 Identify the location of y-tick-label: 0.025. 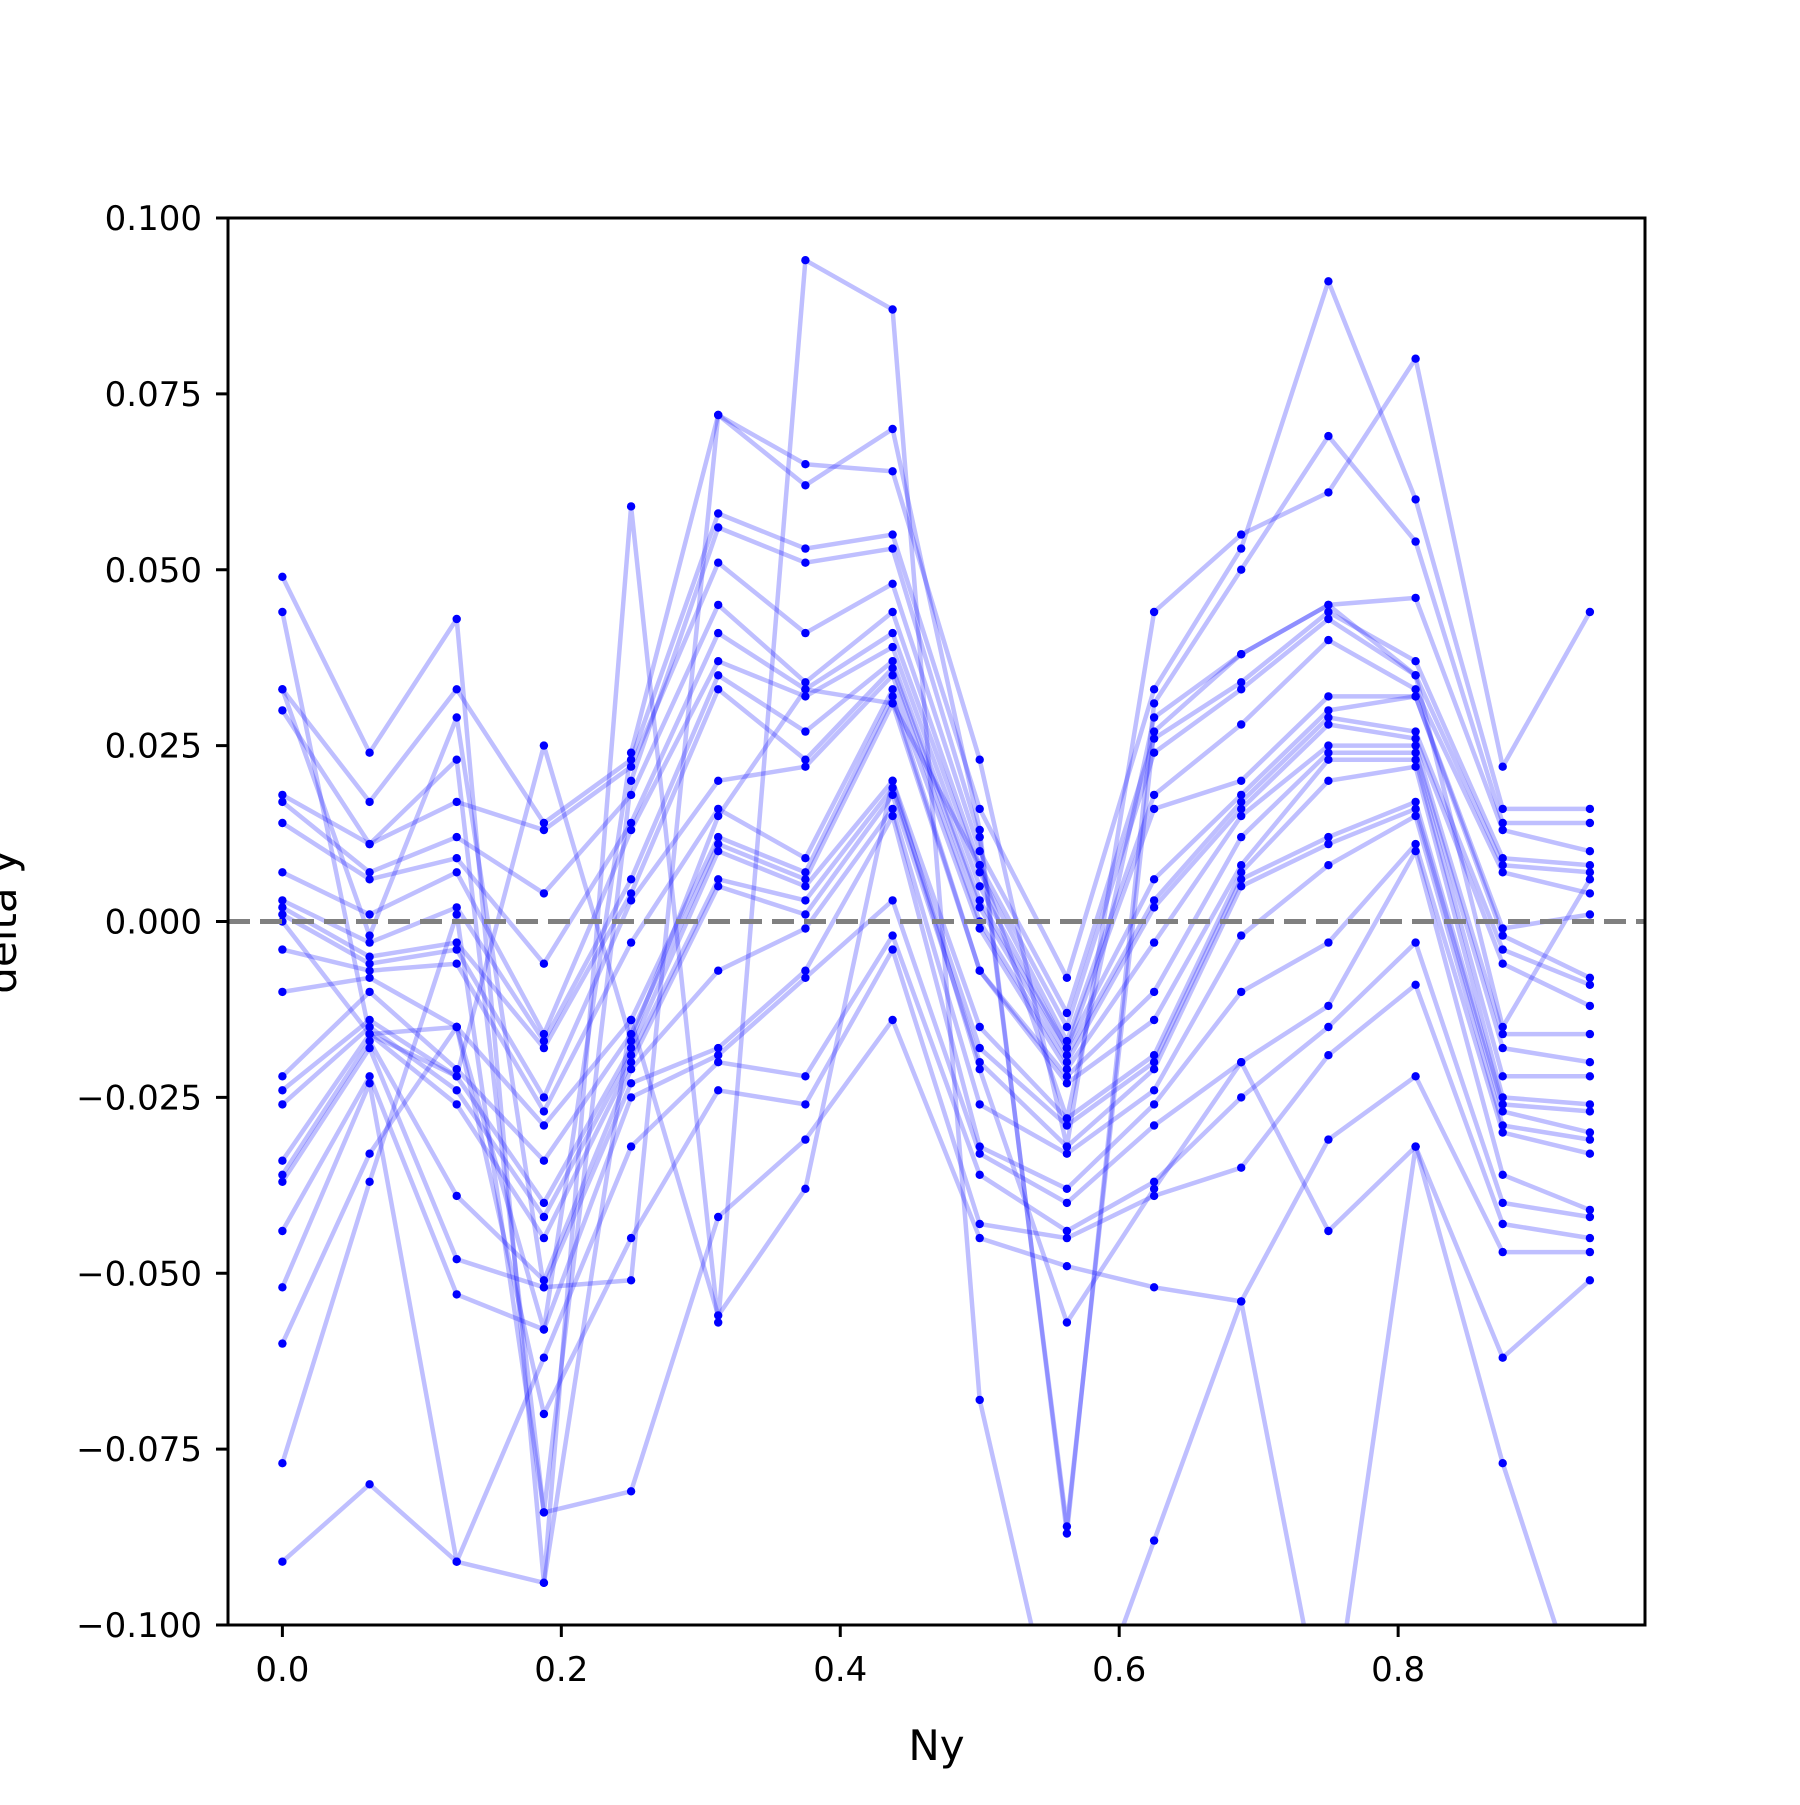
(153, 747).